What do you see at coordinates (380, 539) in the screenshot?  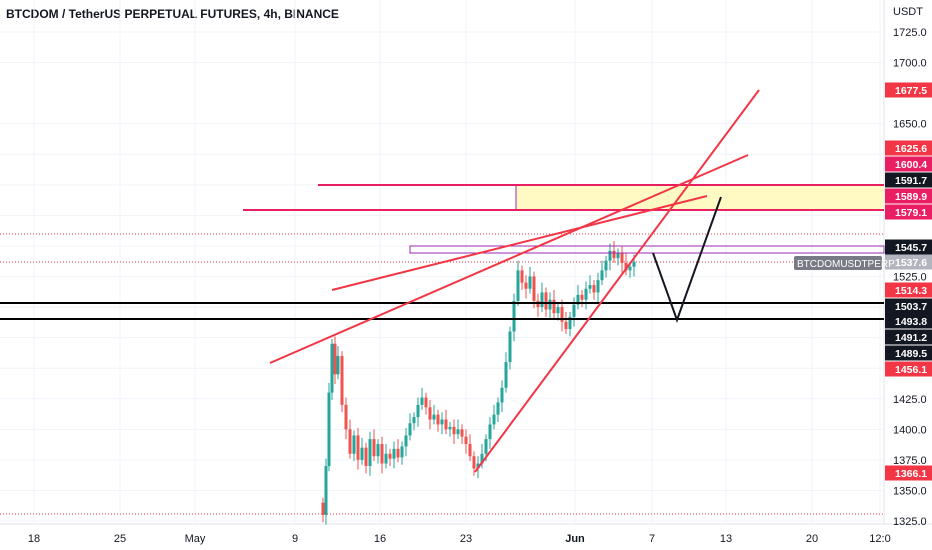 I see `time-tick: 16` at bounding box center [380, 539].